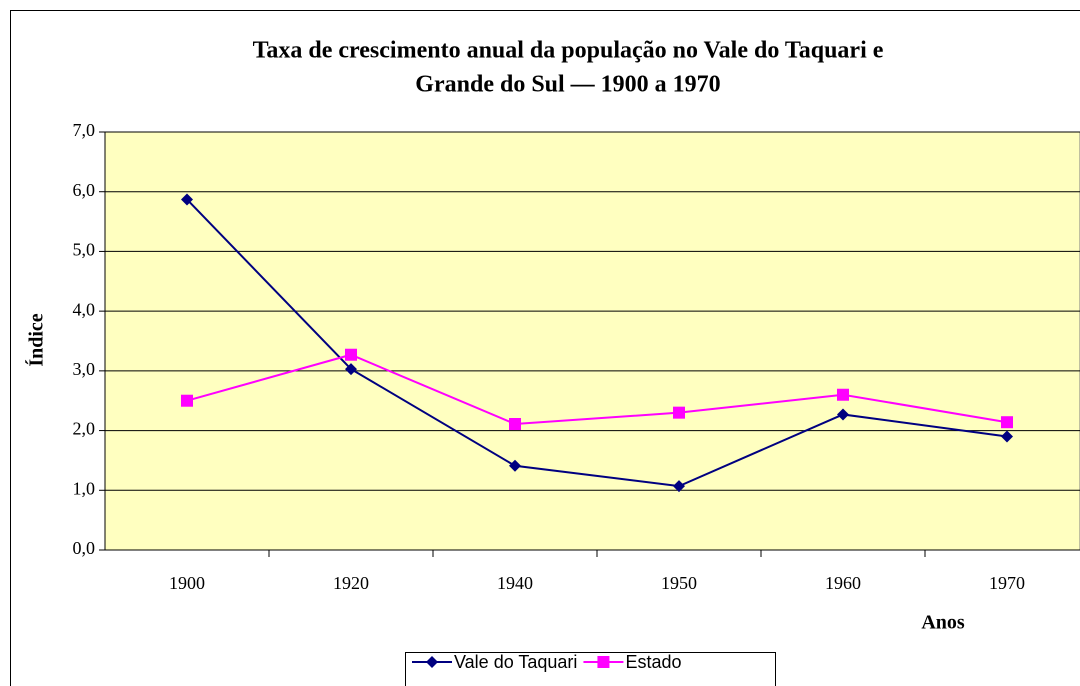  What do you see at coordinates (515, 583) in the screenshot?
I see `x-tick-label: 1940` at bounding box center [515, 583].